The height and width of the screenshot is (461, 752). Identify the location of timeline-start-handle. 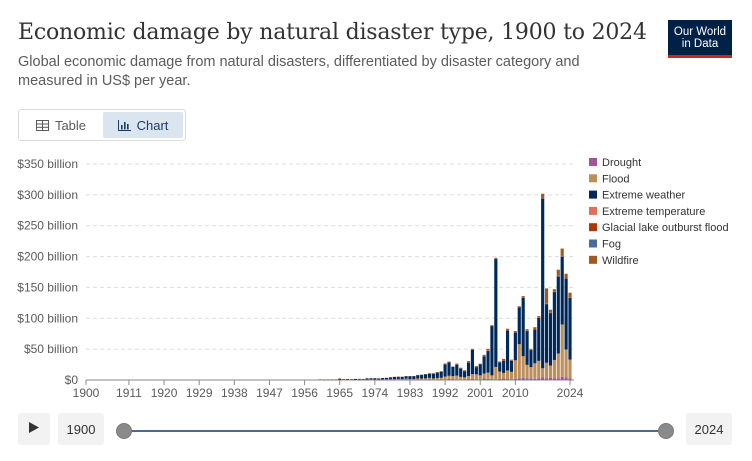
(124, 431).